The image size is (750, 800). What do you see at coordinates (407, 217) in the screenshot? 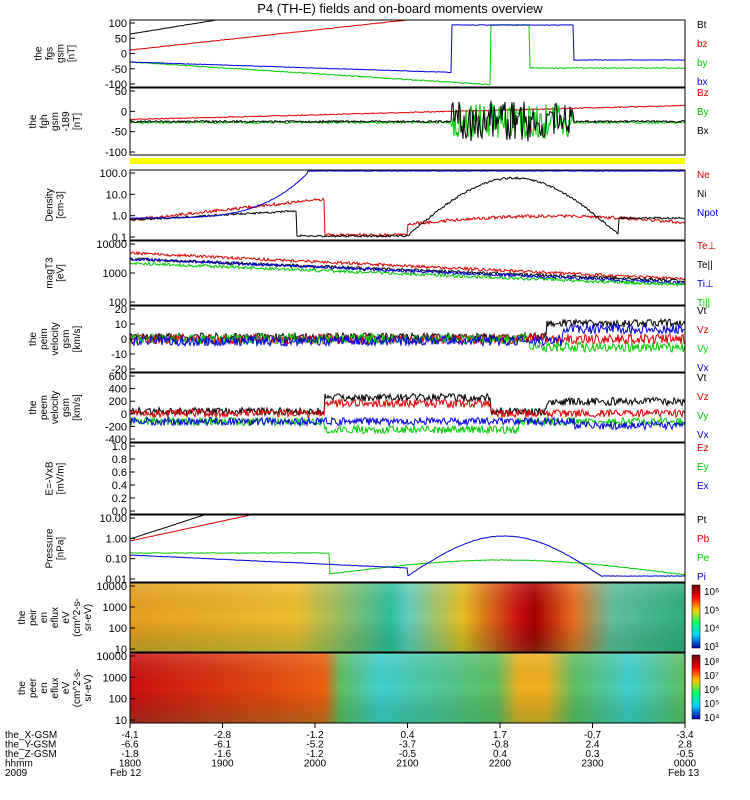
I see `series-ne` at bounding box center [407, 217].